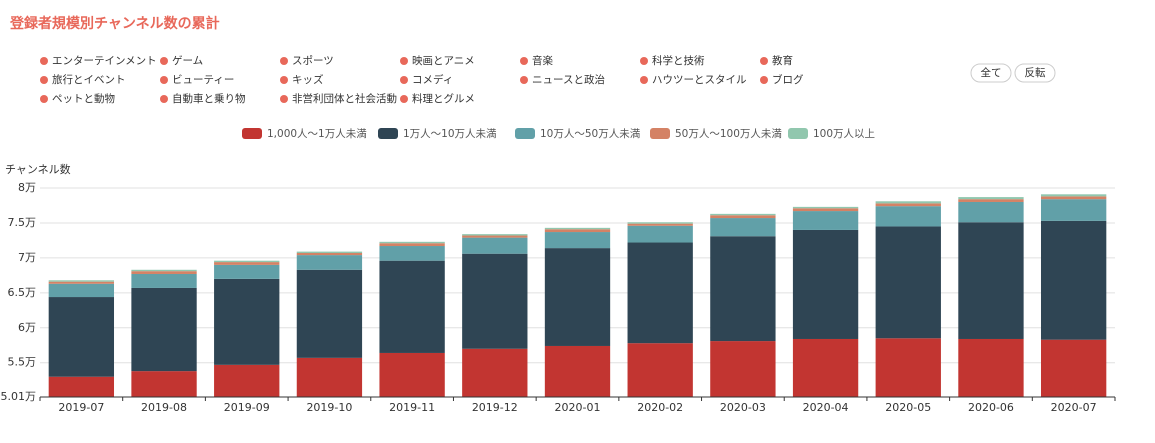 The image size is (1155, 443). I want to click on filter-label: ニュースと政治, so click(568, 79).